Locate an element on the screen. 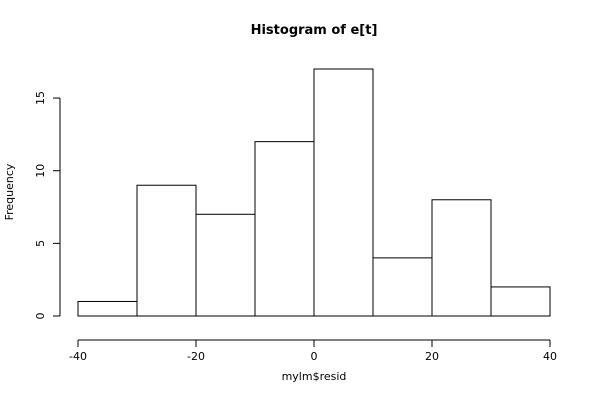 This screenshot has height=400, width=599. x-tick-label: 20 is located at coordinates (432, 356).